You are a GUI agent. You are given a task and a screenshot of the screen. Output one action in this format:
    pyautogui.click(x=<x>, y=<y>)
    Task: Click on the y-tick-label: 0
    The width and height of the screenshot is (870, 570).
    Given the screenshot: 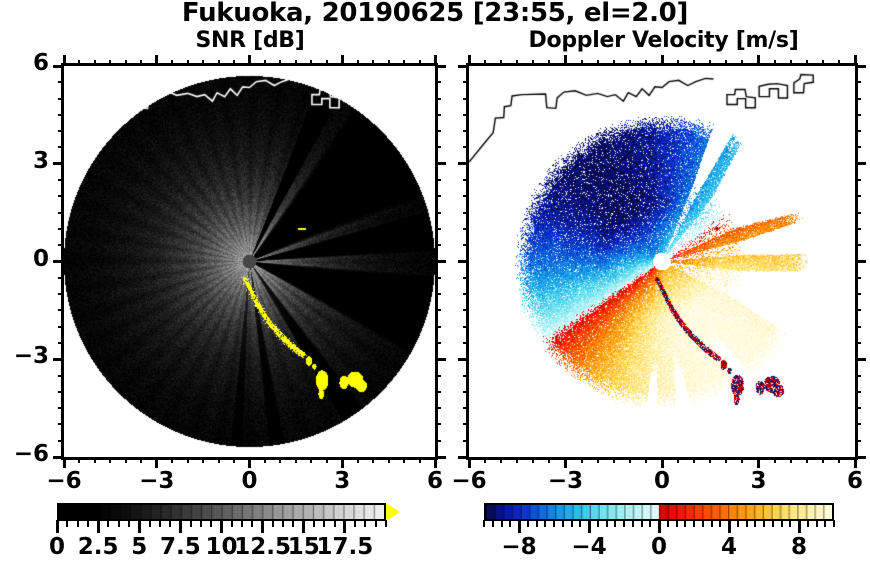 What is the action you would take?
    pyautogui.click(x=40, y=258)
    